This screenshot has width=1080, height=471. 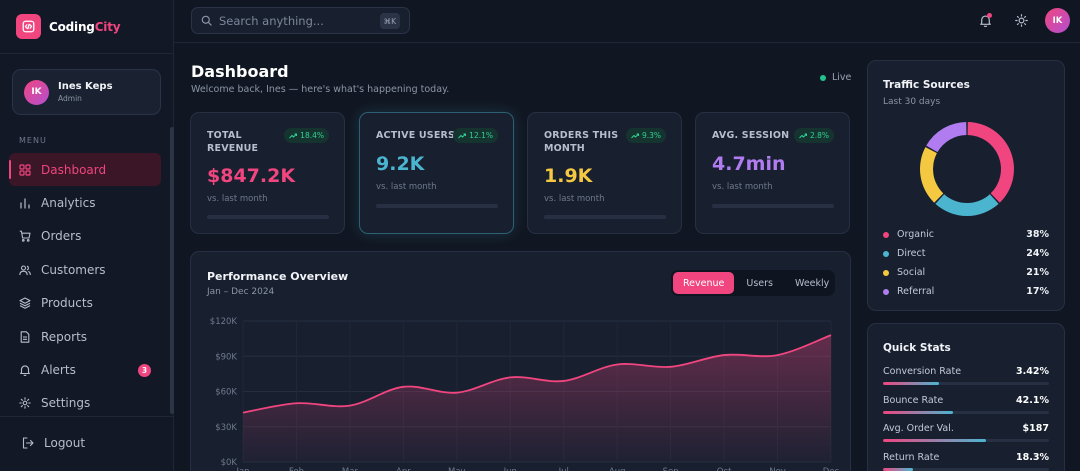 I want to click on avatar: IK, so click(x=1057, y=20).